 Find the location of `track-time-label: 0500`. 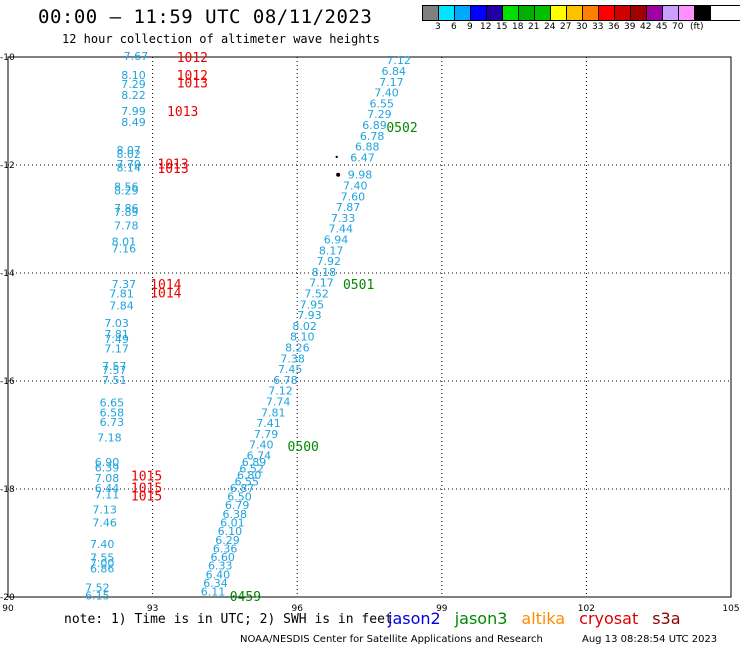

track-time-label: 0500 is located at coordinates (303, 447).